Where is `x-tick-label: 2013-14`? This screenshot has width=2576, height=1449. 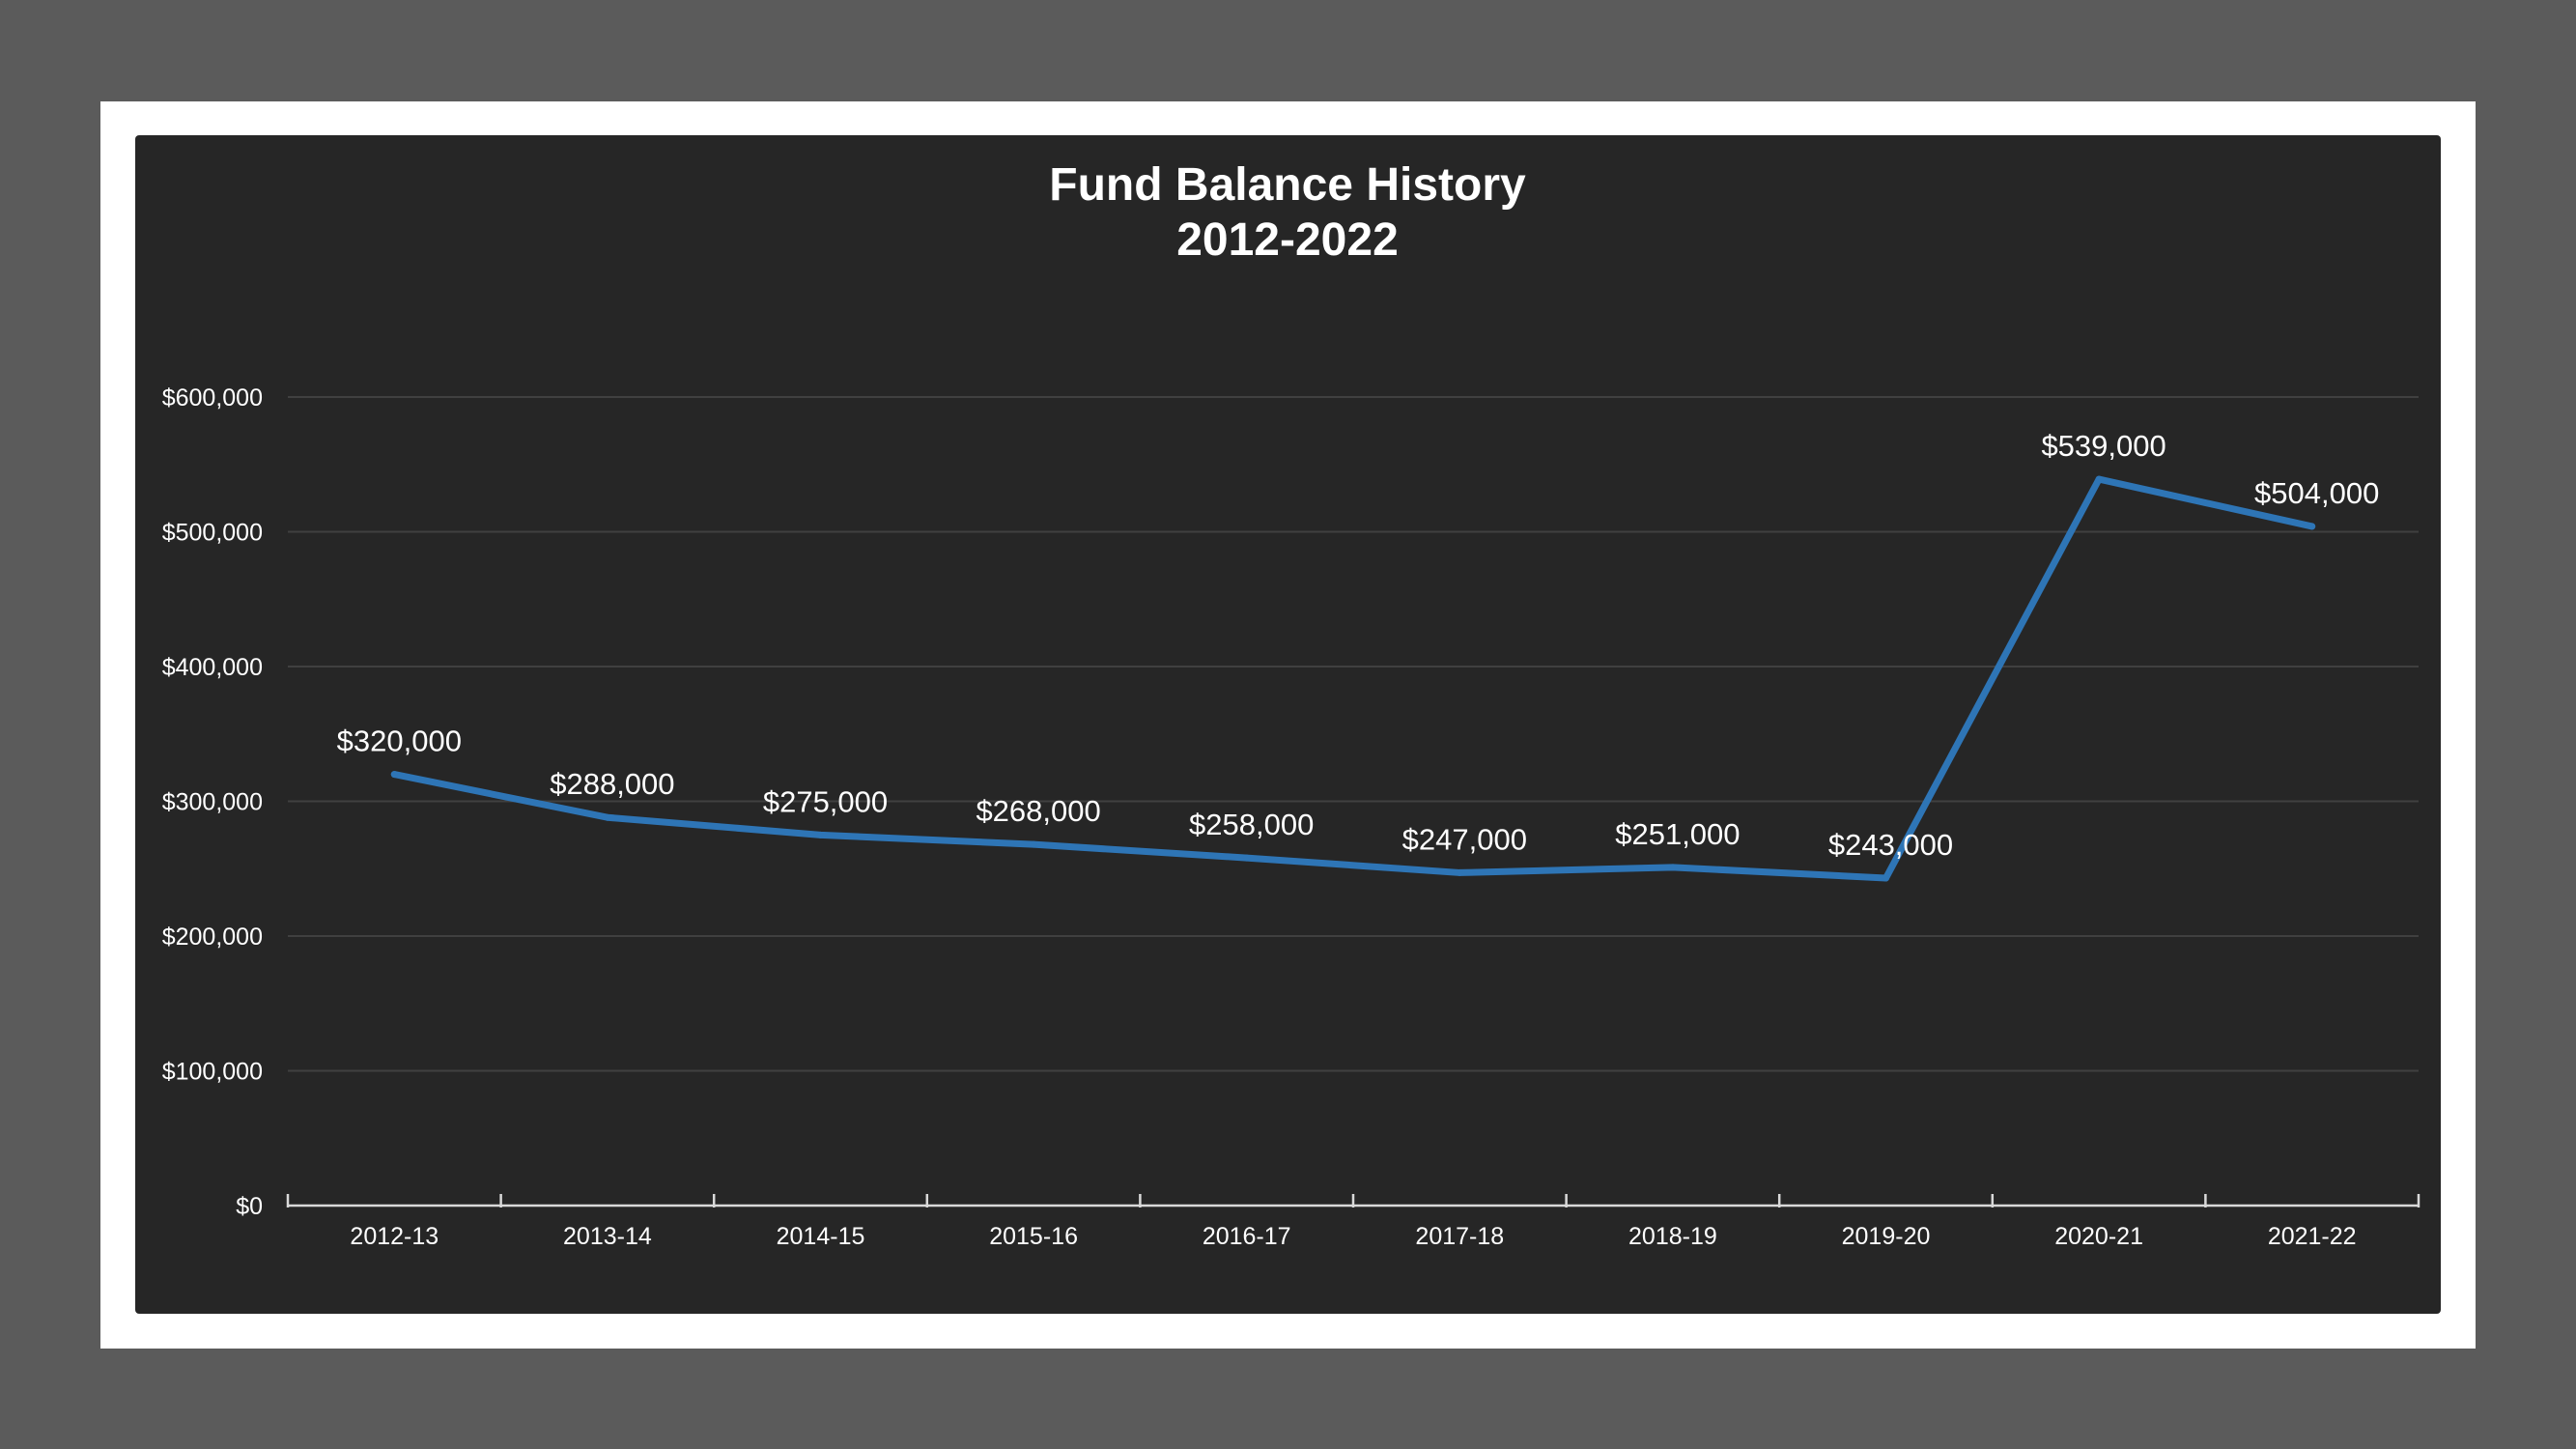
x-tick-label: 2013-14 is located at coordinates (607, 1236).